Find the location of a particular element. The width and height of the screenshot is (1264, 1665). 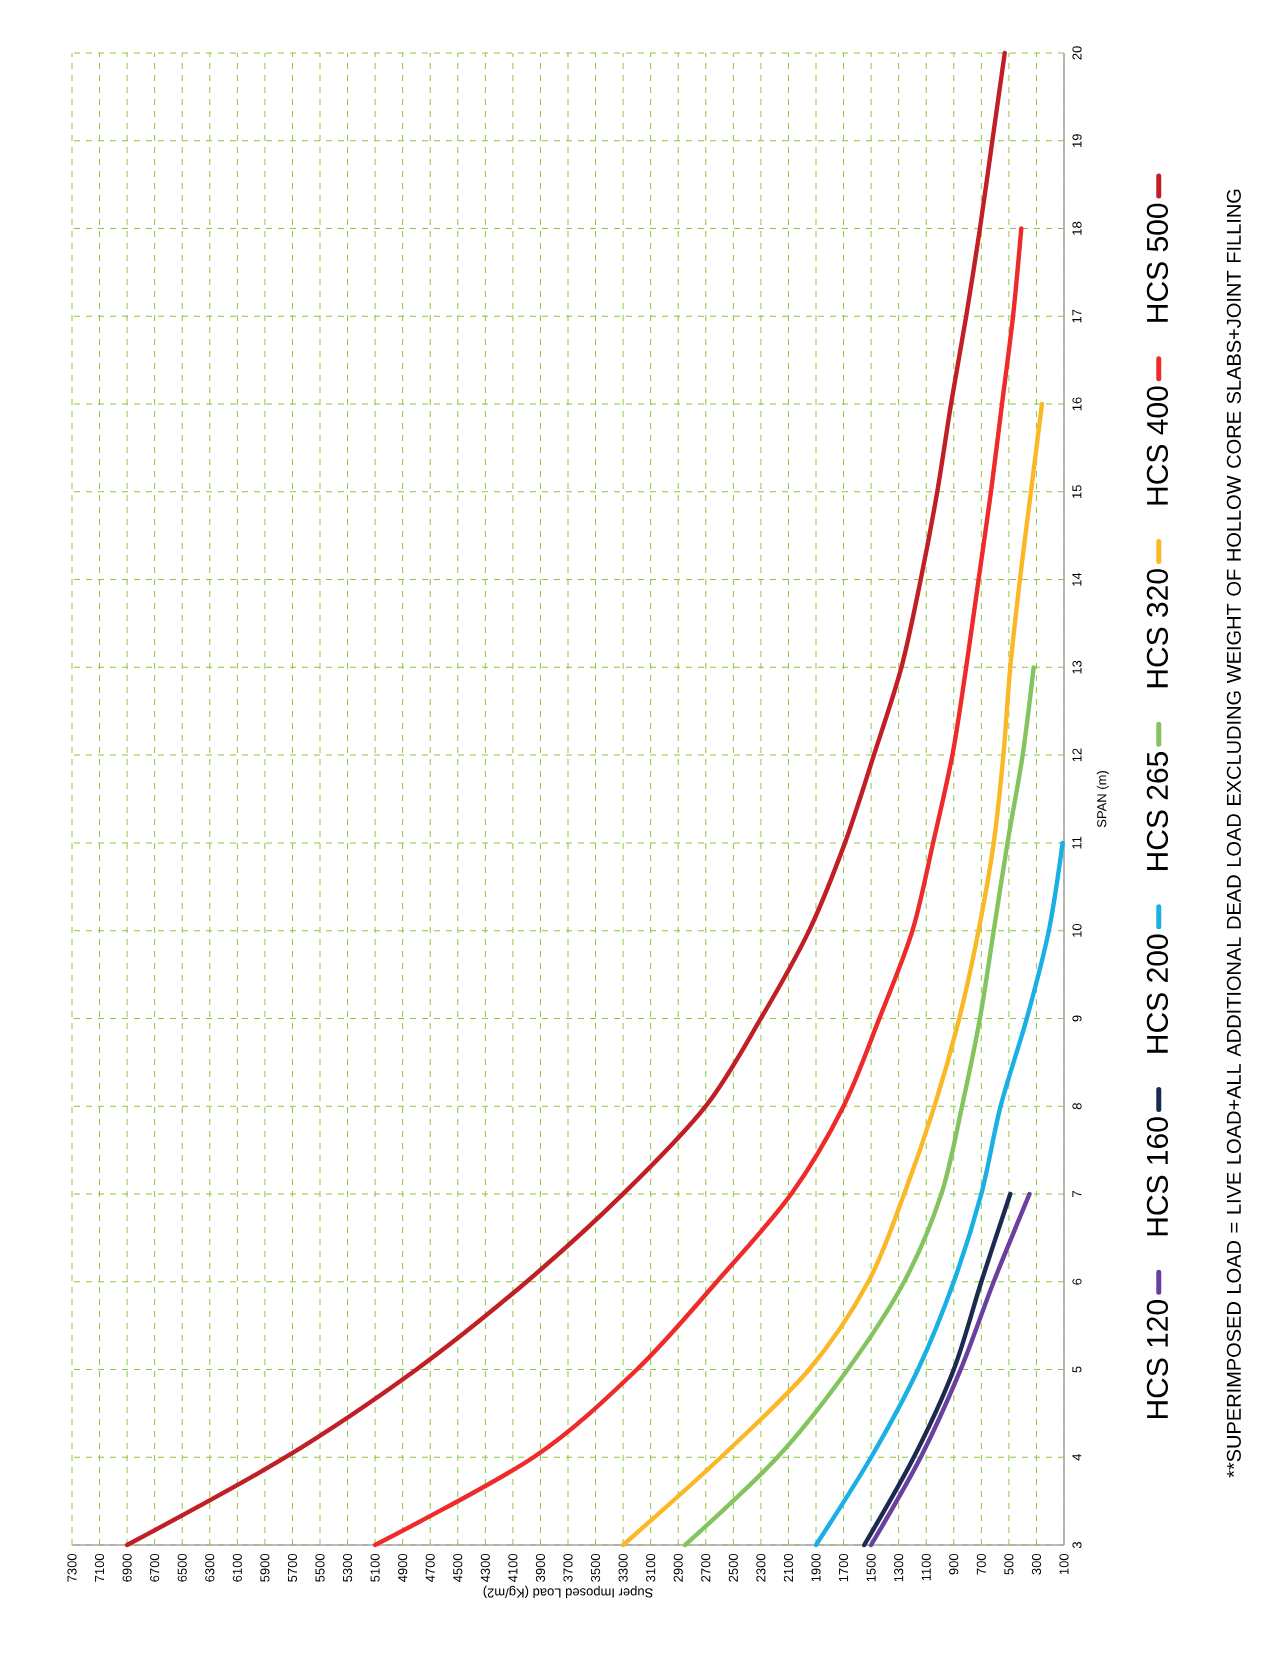

x-tick-label: 4700 is located at coordinates (430, 1567).